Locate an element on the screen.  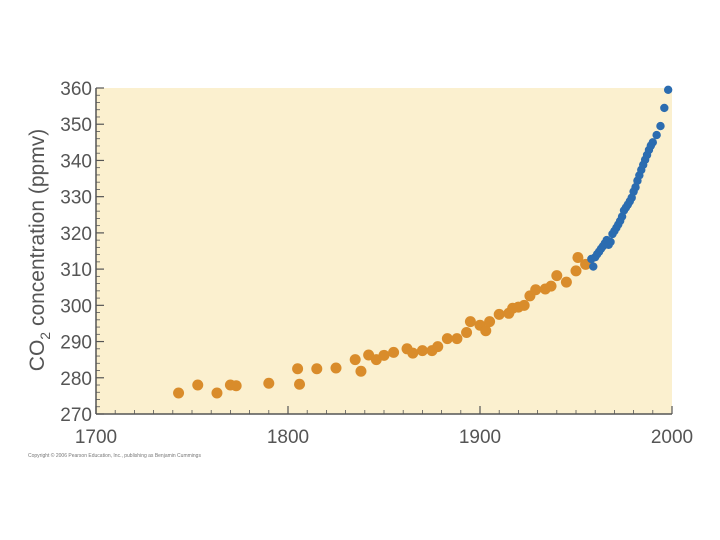
y-axis-label-co: CO is located at coordinates (37, 356).